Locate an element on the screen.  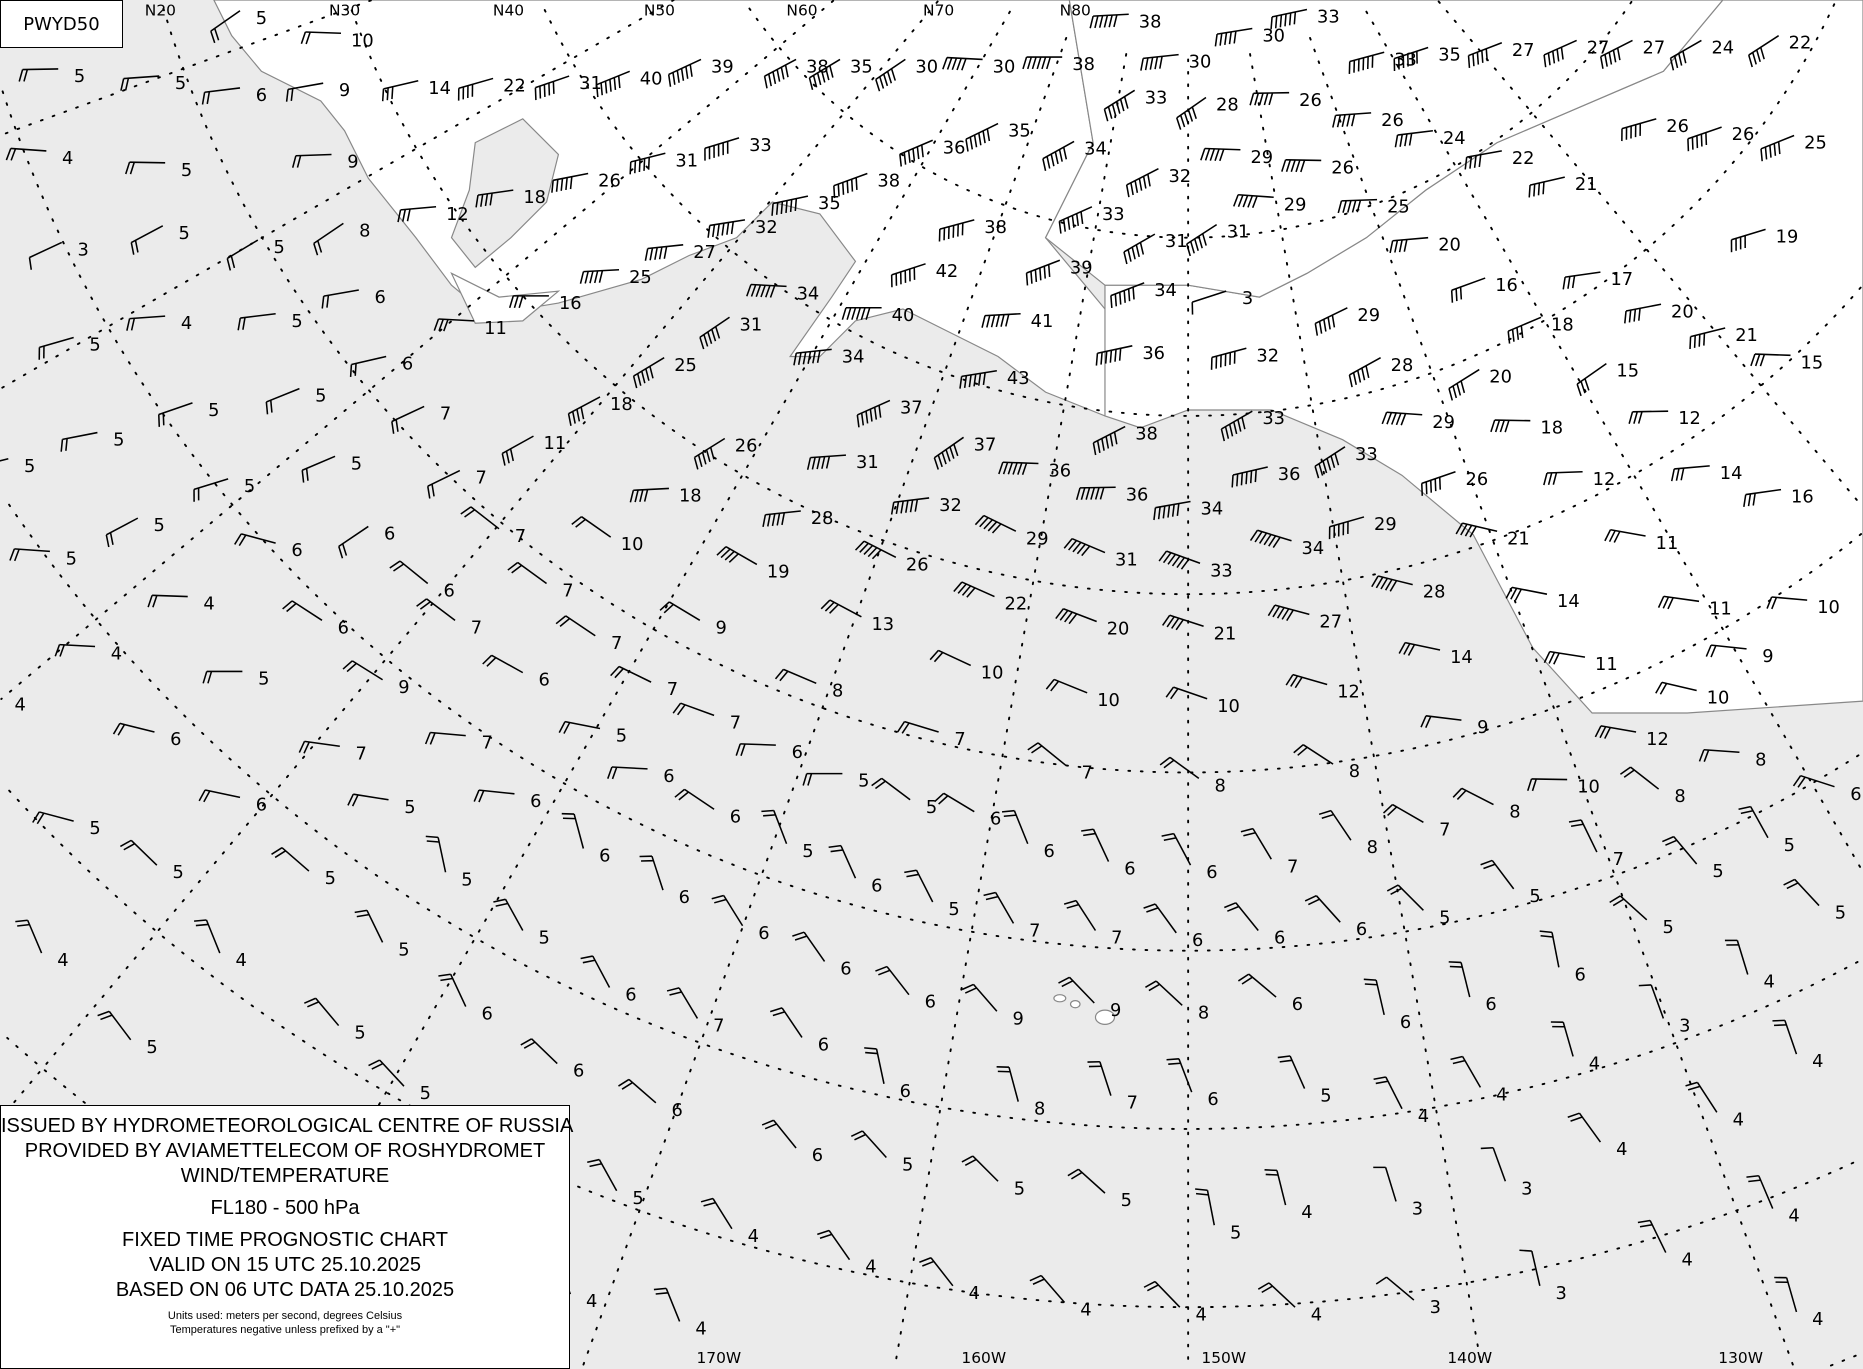
temperature-label: 39 is located at coordinates (722, 66).